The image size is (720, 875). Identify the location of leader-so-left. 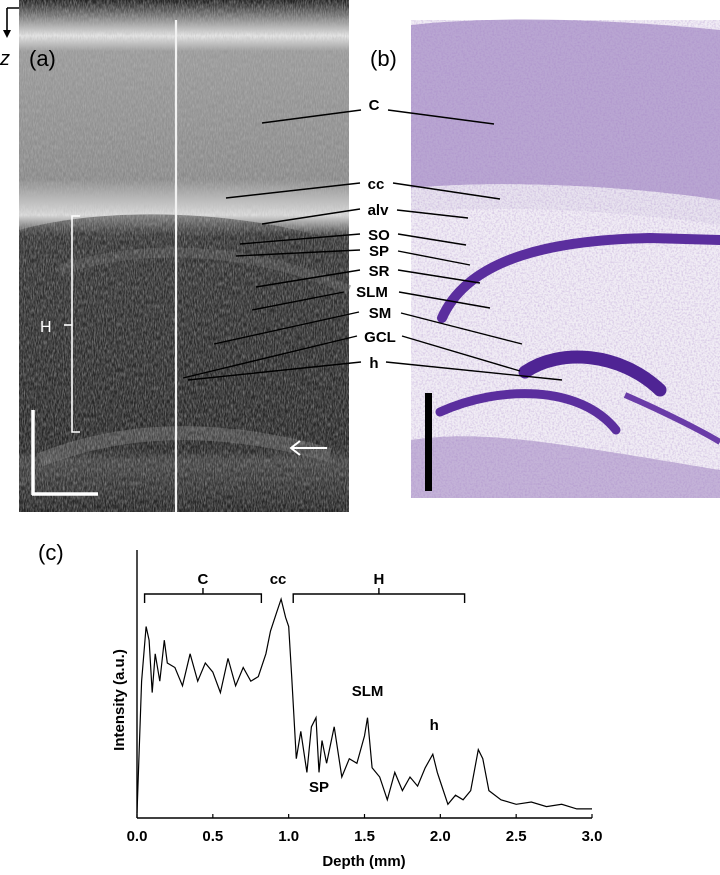
(300, 239).